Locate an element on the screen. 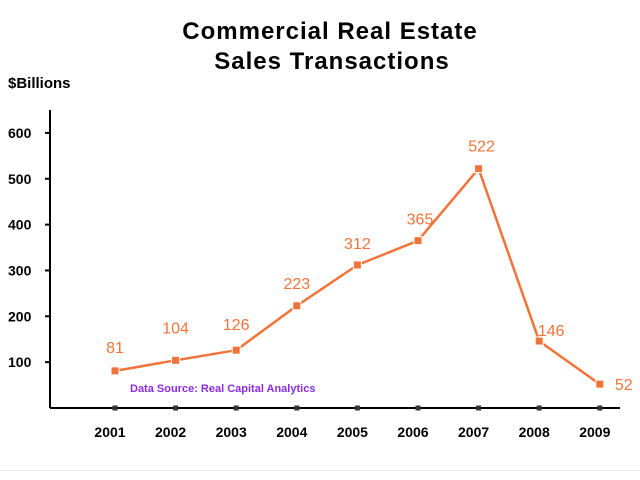 This screenshot has width=640, height=480. y-axis-ticks: 100 200 300 400 500 600 is located at coordinates (29, 247).